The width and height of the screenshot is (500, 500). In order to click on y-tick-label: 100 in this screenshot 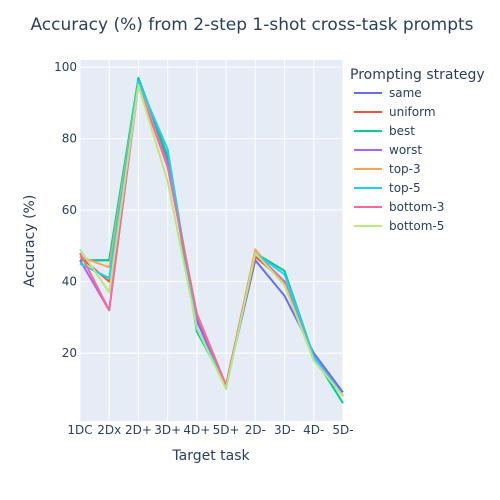, I will do `click(65, 67)`.